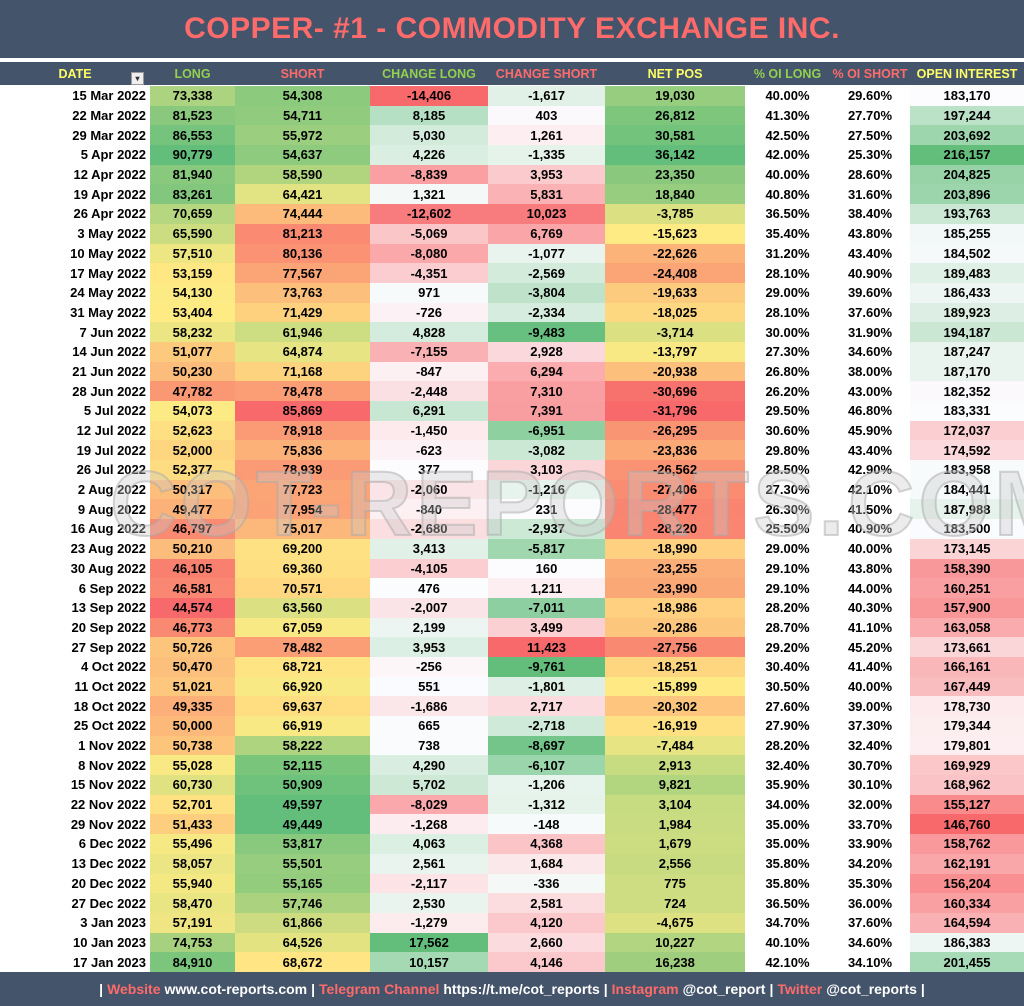 The height and width of the screenshot is (1006, 1024). What do you see at coordinates (967, 292) in the screenshot?
I see `cell-open-interest: 186,433` at bounding box center [967, 292].